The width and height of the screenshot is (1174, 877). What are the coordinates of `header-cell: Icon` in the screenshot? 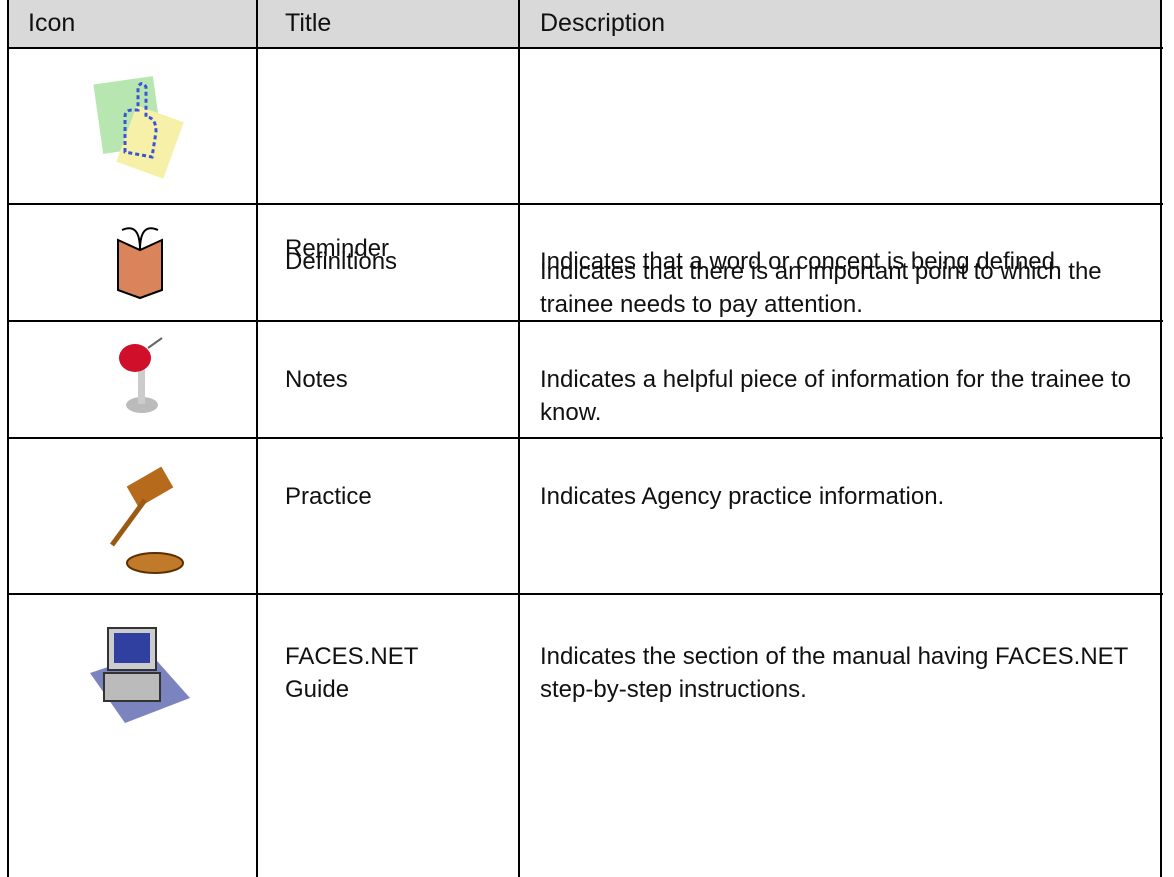 It's located at (52, 23).